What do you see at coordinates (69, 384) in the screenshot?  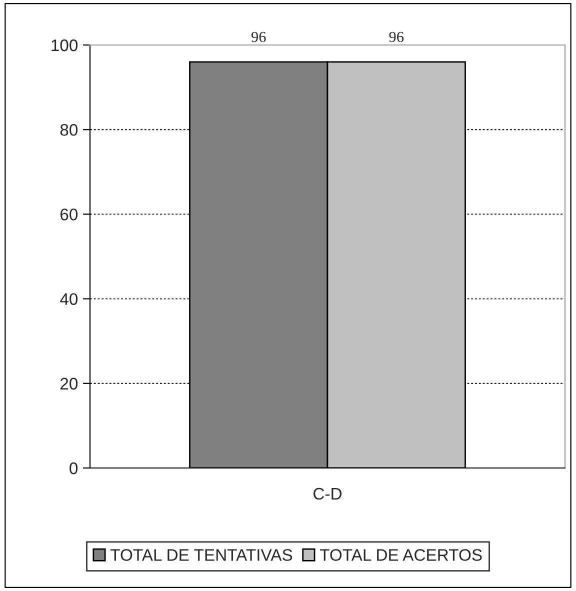 I see `y-tick-label: 20` at bounding box center [69, 384].